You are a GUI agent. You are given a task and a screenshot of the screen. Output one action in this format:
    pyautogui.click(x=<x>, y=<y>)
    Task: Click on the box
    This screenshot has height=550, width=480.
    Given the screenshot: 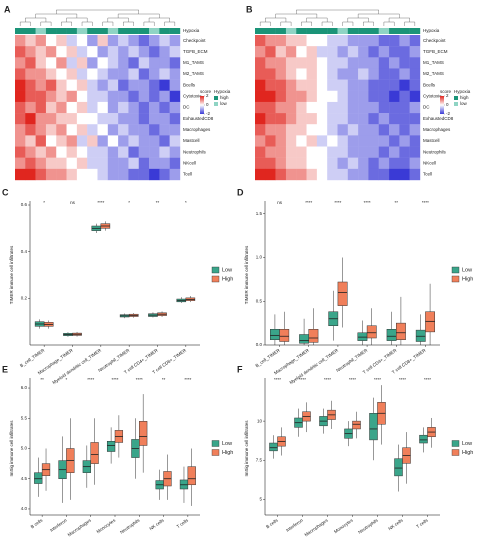 What is the action you would take?
    pyautogui.click(x=111, y=446)
    